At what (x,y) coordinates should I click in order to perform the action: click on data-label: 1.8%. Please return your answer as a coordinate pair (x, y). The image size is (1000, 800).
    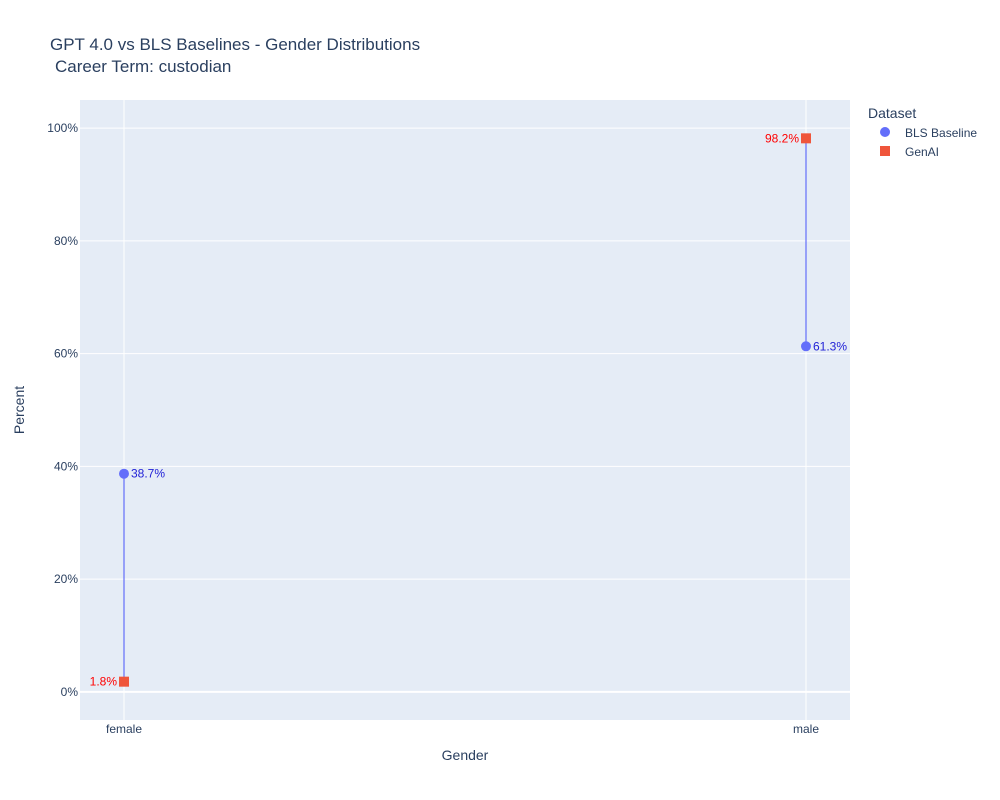
    Looking at the image, I should click on (104, 682).